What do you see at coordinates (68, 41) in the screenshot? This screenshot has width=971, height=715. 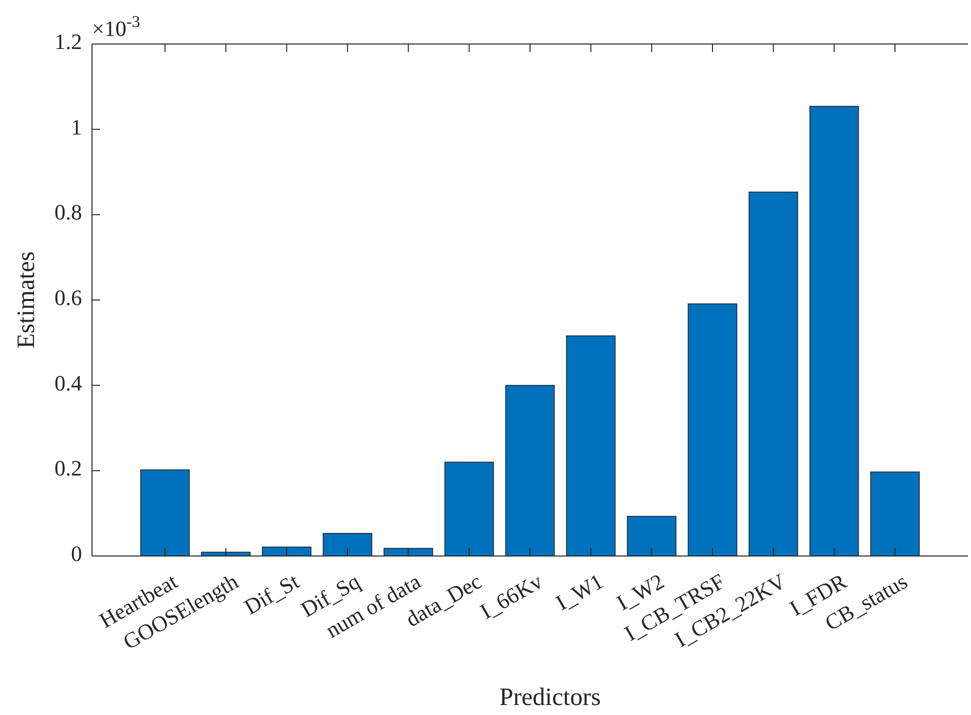 I see `y-tick-label: 1.2` at bounding box center [68, 41].